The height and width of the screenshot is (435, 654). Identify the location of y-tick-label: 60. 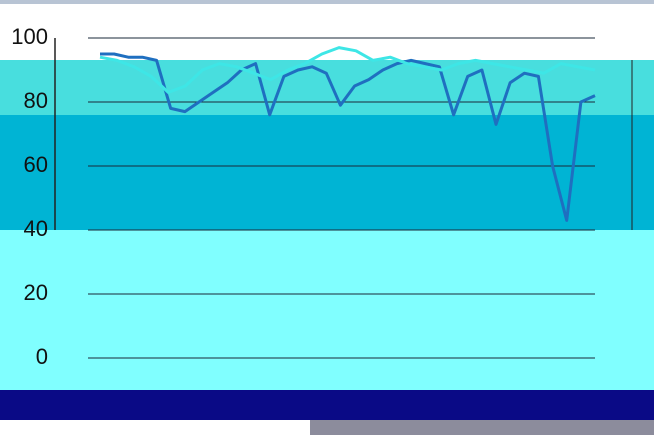
(36, 164).